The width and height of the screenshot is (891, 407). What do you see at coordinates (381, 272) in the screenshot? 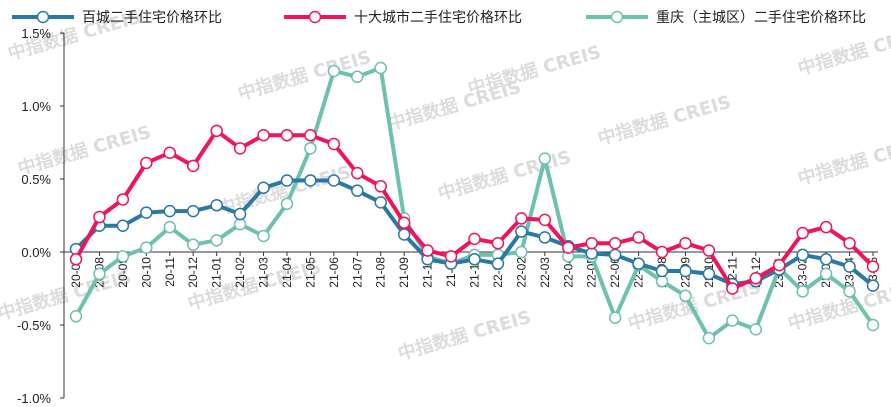
I see `x-tick-label: 21-08` at bounding box center [381, 272].